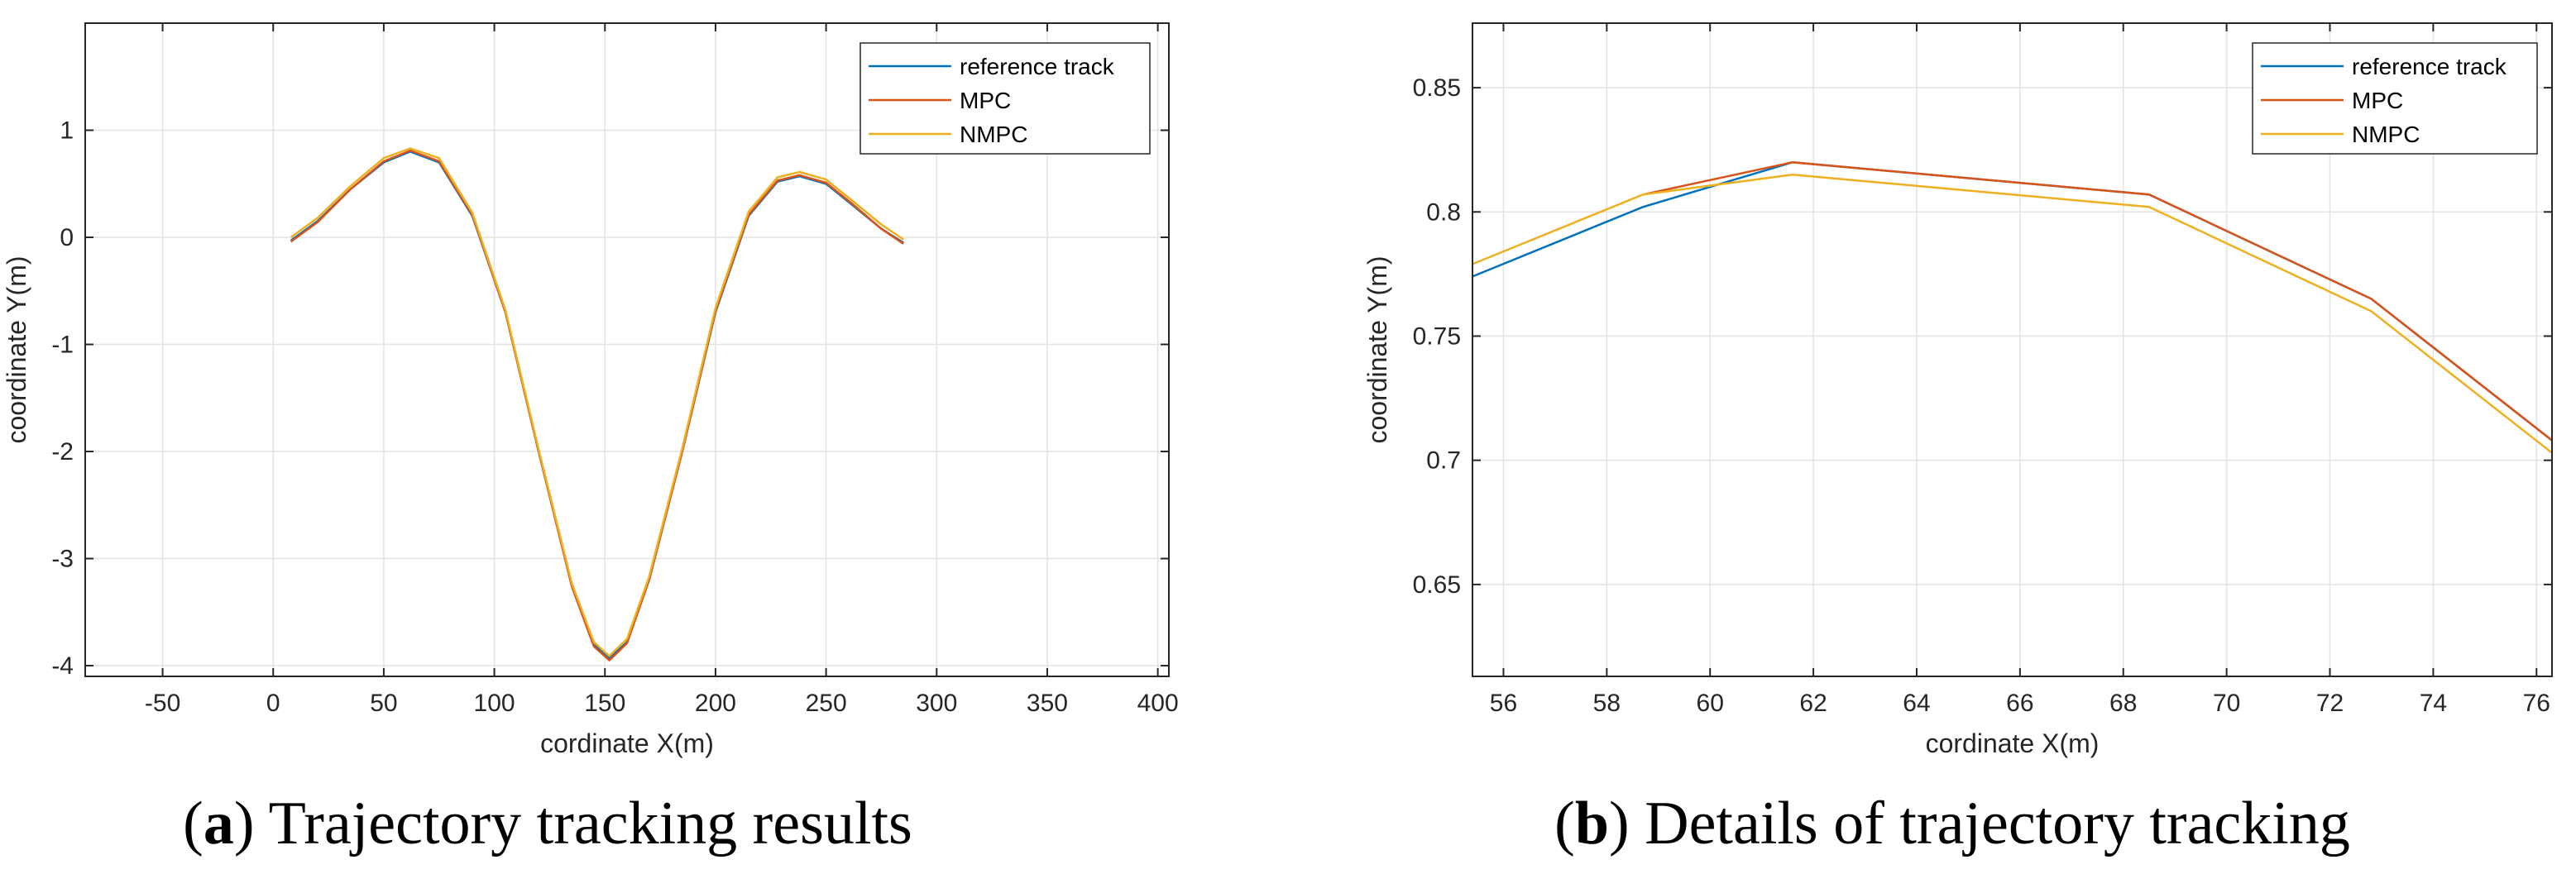 This screenshot has width=2576, height=874. What do you see at coordinates (985, 100) in the screenshot?
I see `legend-label-a-mpc: MPC` at bounding box center [985, 100].